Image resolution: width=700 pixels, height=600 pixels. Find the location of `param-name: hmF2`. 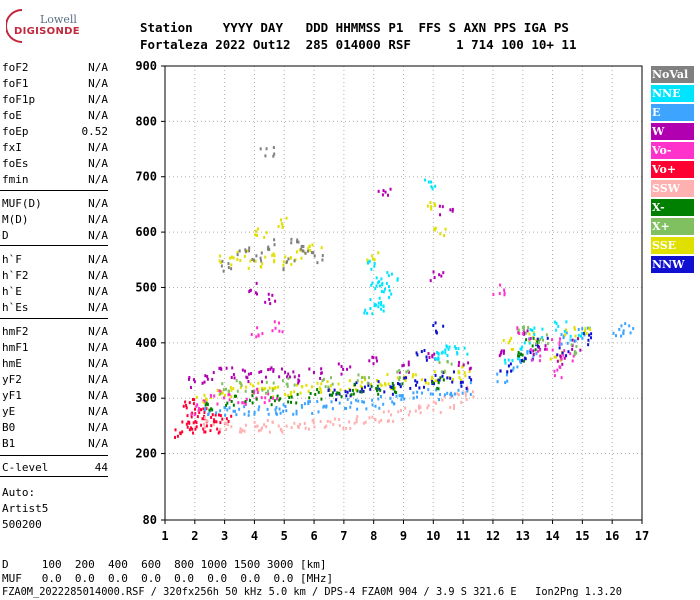

param-name: hmF2 is located at coordinates (15, 331).